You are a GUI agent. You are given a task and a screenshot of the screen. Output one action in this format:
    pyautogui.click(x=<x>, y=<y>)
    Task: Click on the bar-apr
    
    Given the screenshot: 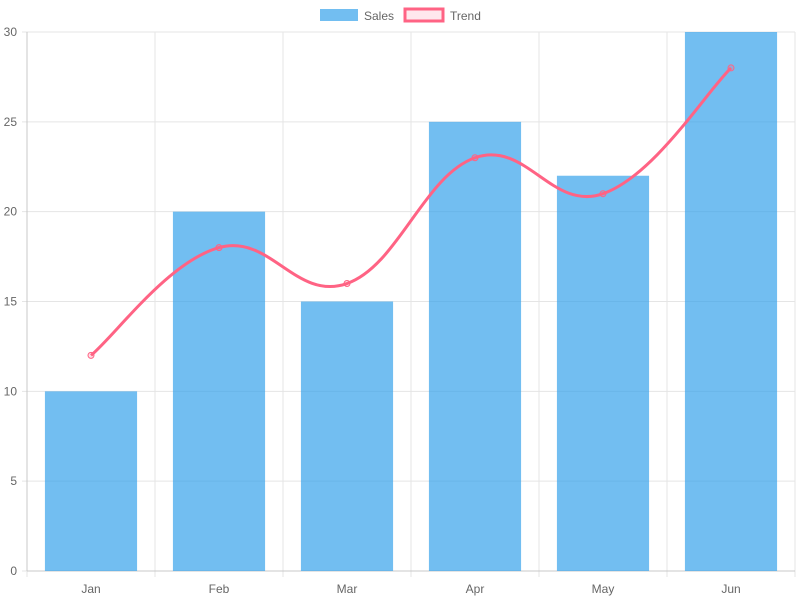 What is the action you would take?
    pyautogui.click(x=475, y=346)
    